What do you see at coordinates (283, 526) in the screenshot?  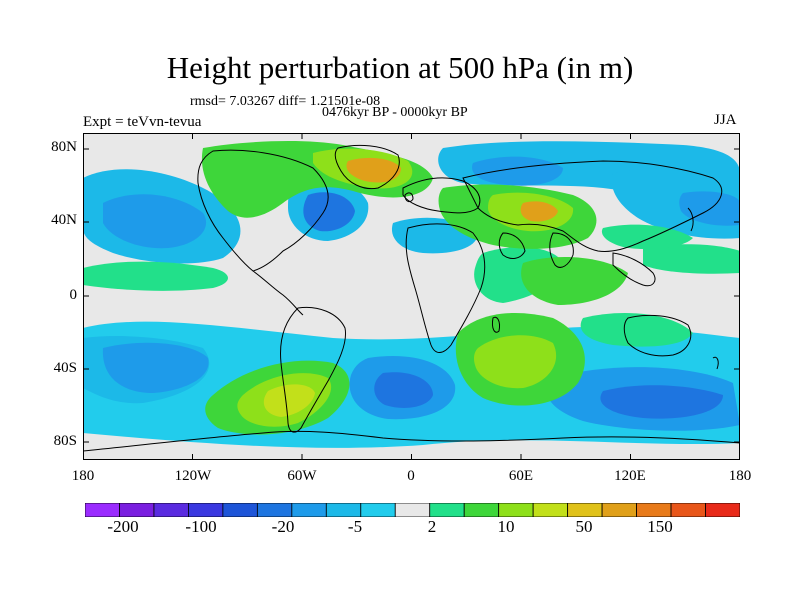 I see `colorbar-label-neg20: -20` at bounding box center [283, 526].